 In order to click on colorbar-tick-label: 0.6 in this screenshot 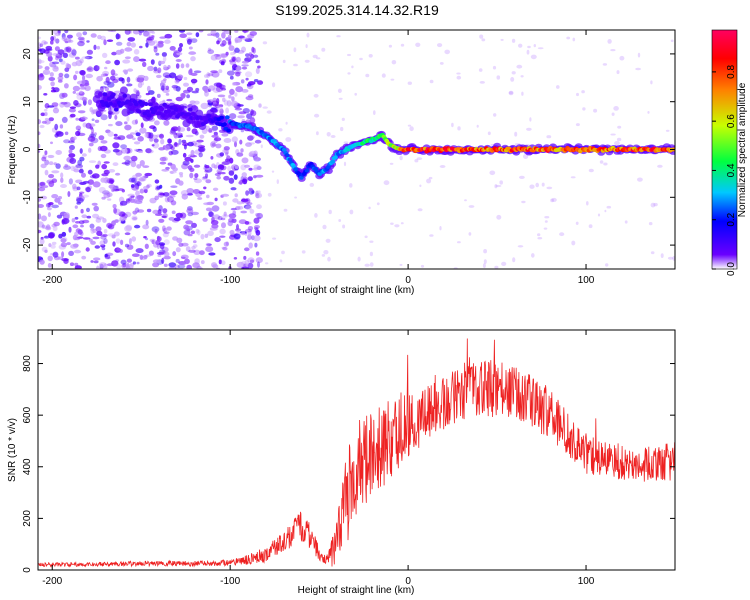, I will do `click(731, 121)`.